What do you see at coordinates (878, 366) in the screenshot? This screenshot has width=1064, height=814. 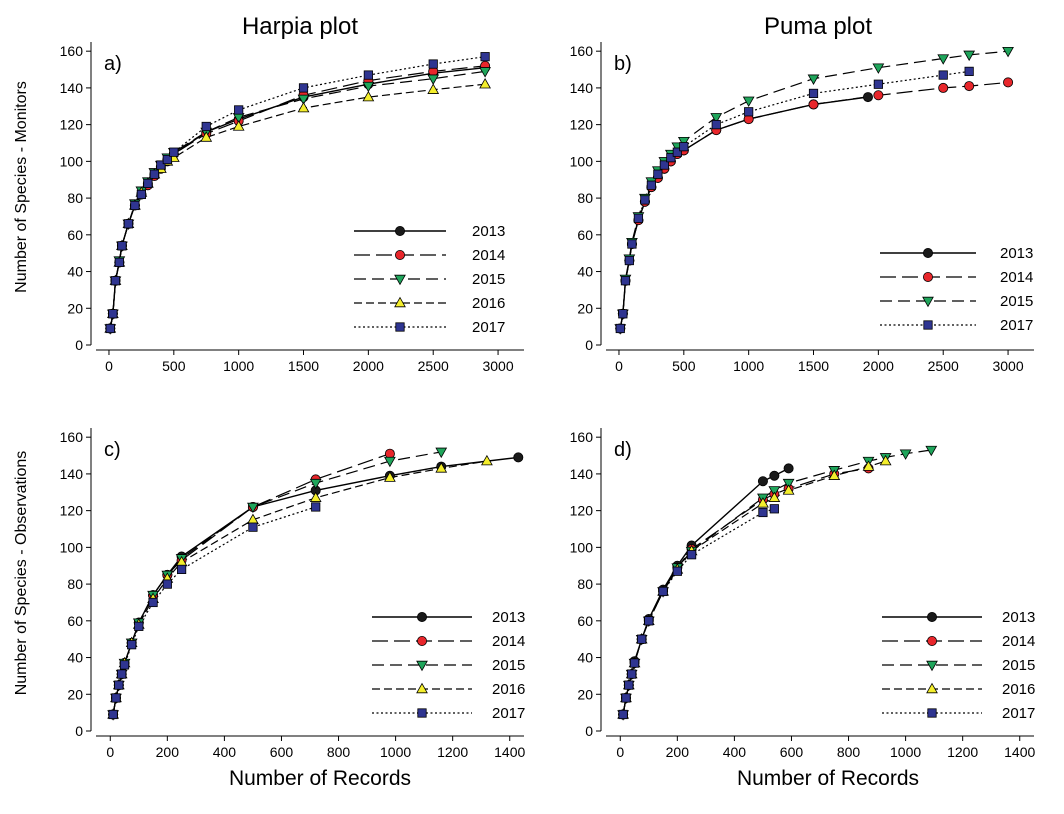 I see `x-tick-label: 2000` at bounding box center [878, 366].